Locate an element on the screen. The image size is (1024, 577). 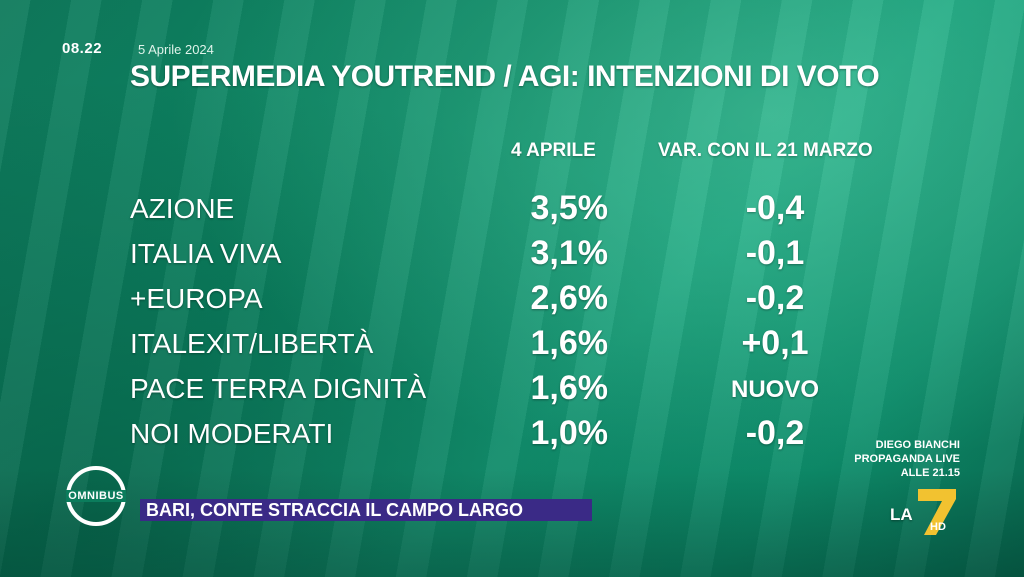
promo-line: PROPAGANDA LIVE is located at coordinates (907, 459).